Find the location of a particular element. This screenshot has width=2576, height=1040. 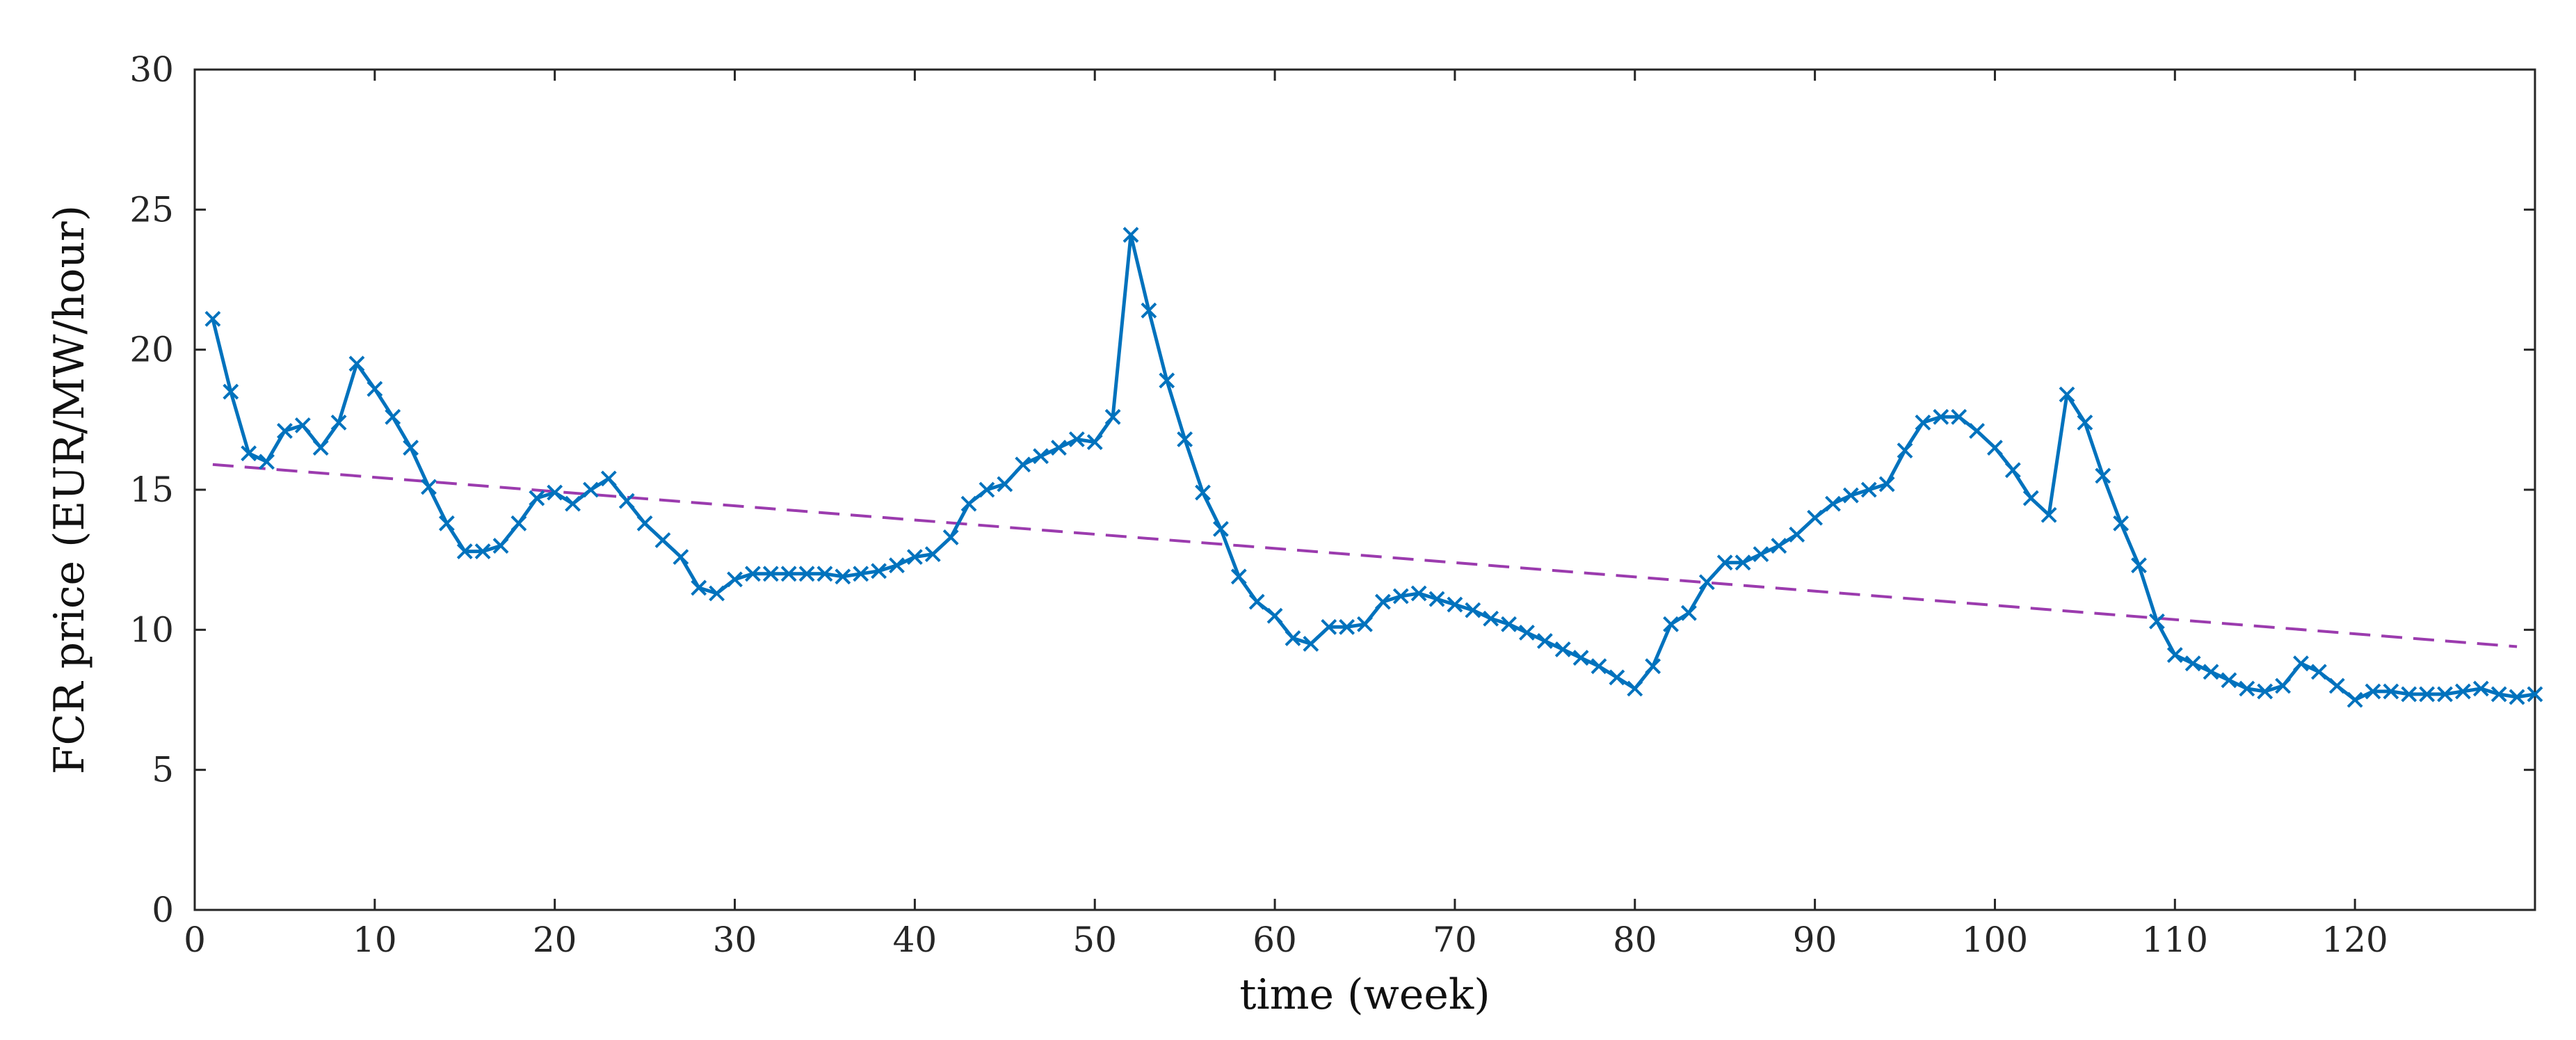

x-tick-label: 0 is located at coordinates (195, 940).